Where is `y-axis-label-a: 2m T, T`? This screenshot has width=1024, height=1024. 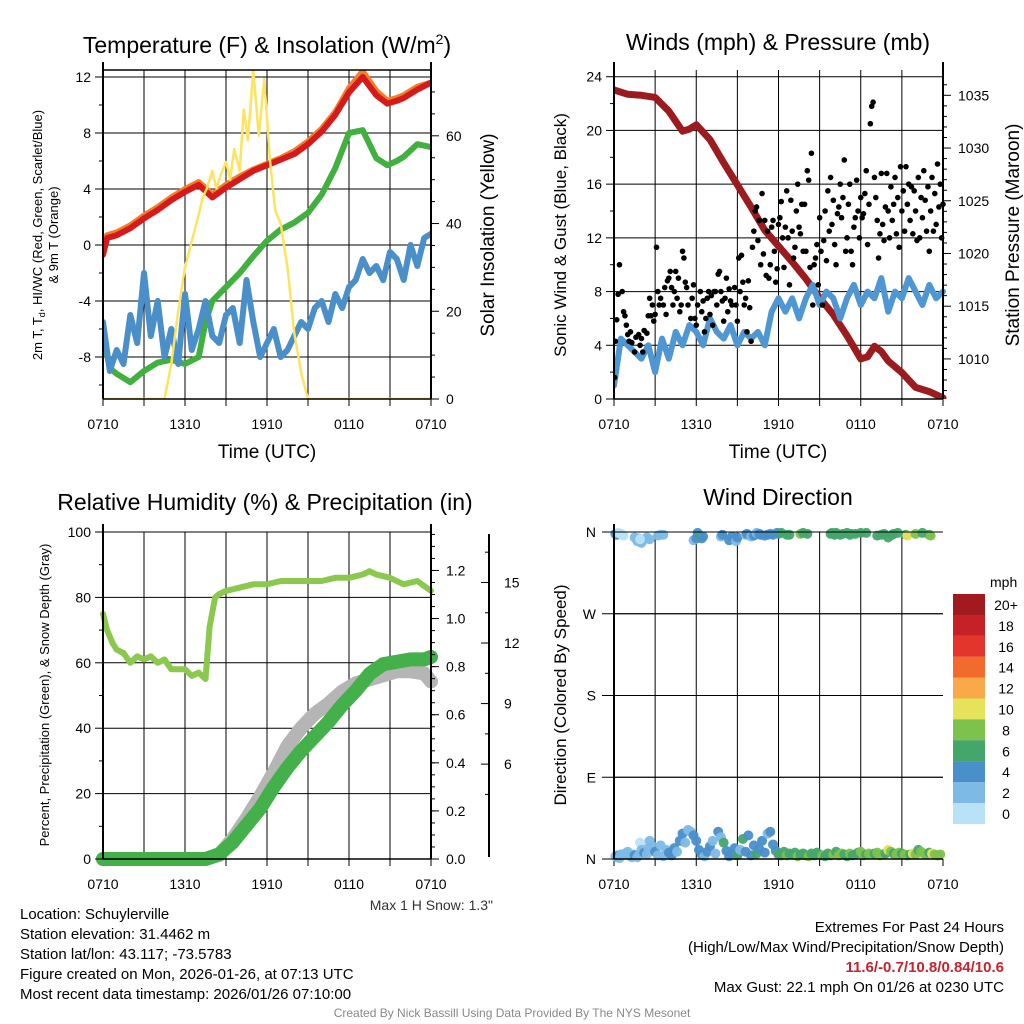 y-axis-label-a: 2m T, T is located at coordinates (37, 338).